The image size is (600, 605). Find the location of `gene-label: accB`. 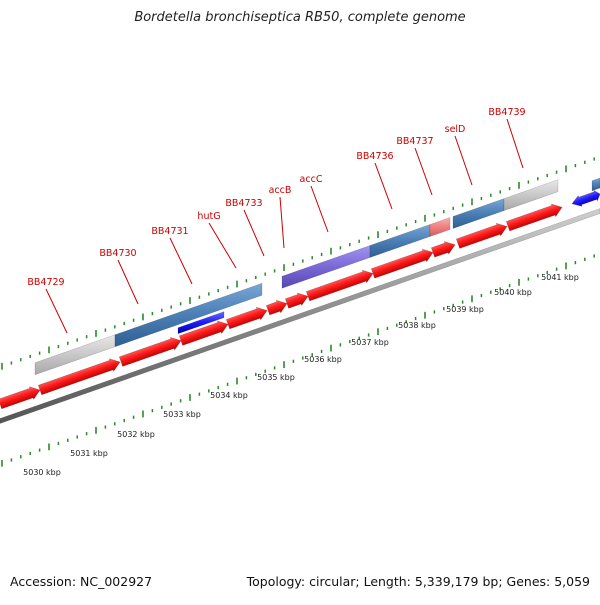

gene-label: accB is located at coordinates (280, 190).